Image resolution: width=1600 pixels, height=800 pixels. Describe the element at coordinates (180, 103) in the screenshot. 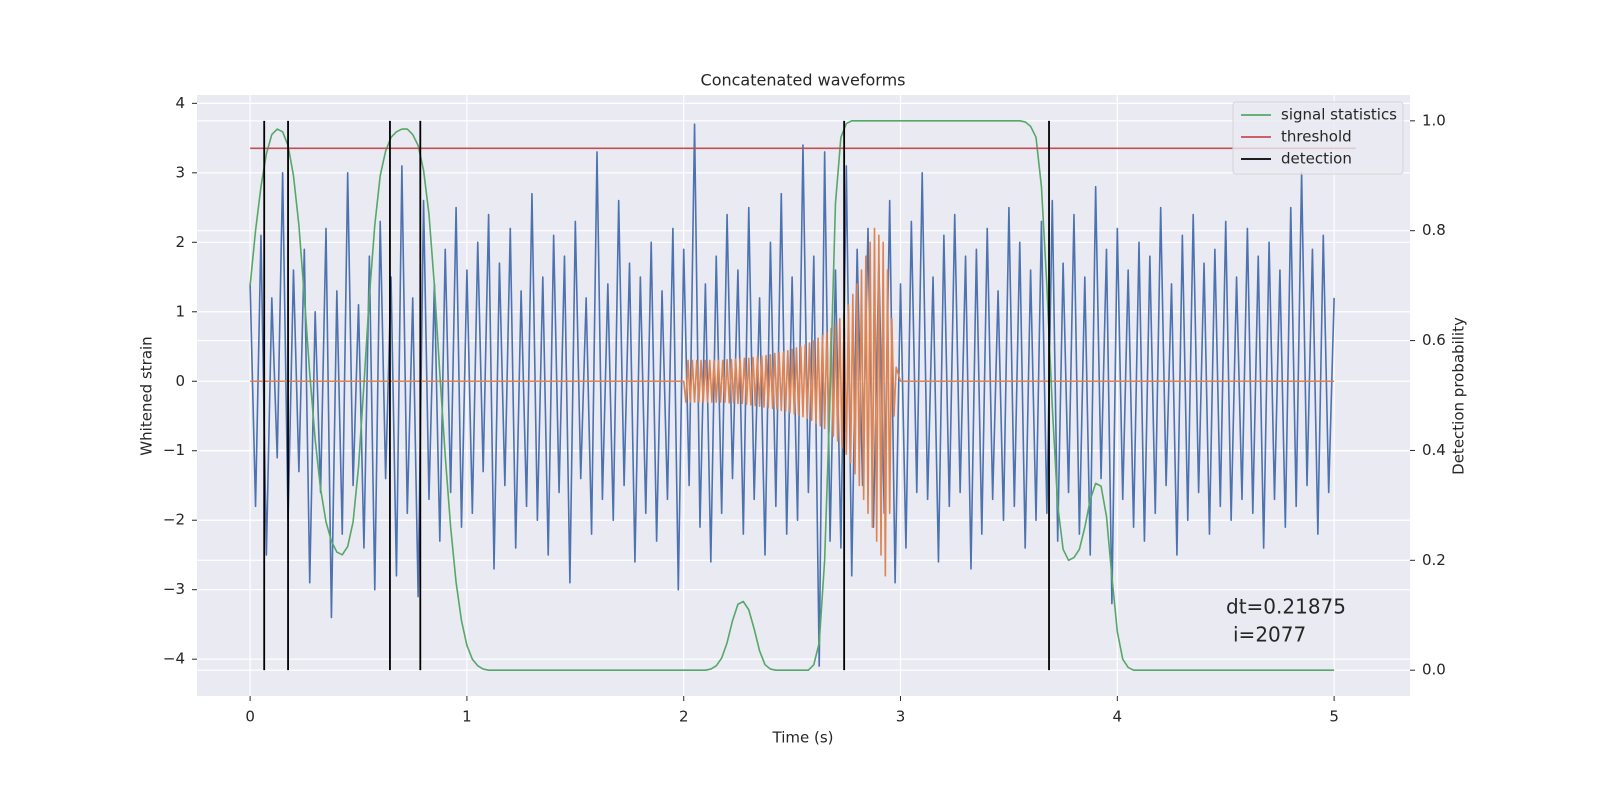

I see `y-tick-label: 4` at that location.